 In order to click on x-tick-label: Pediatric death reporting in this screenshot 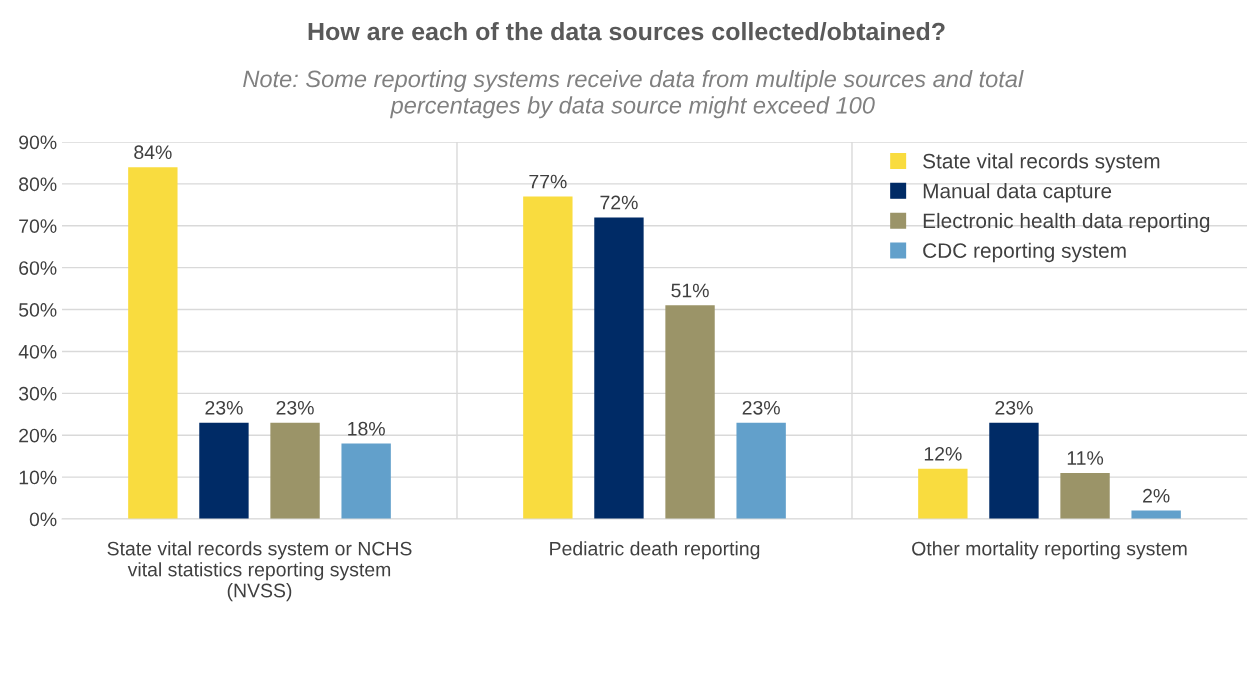, I will do `click(655, 550)`.